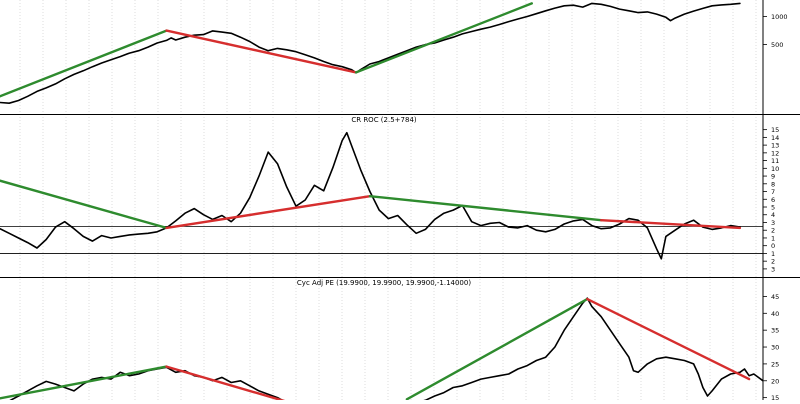 Image resolution: width=800 pixels, height=404 pixels. I want to click on y-tick-label: 40, so click(775, 314).